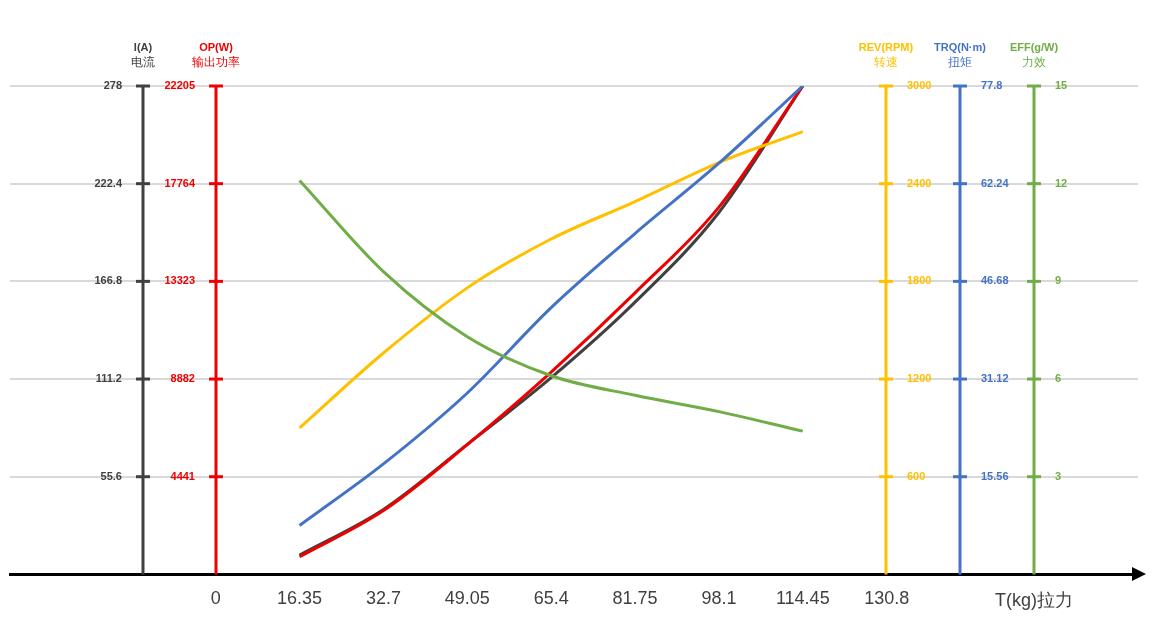 The width and height of the screenshot is (1152, 634). I want to click on y3-tick-label: 3000, so click(919, 85).